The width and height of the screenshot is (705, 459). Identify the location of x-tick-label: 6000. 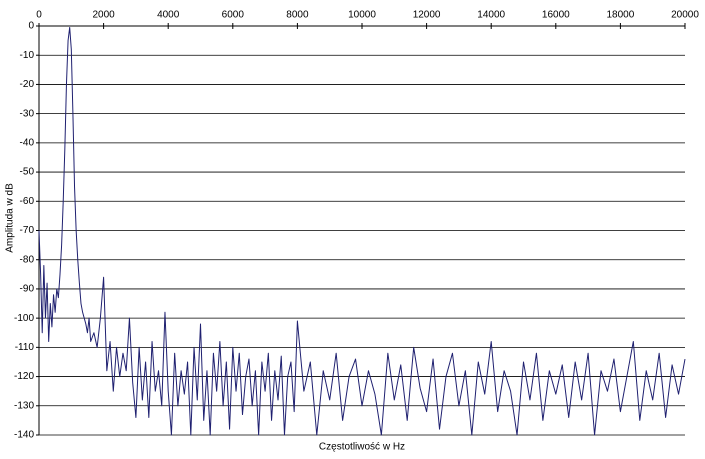
(233, 15).